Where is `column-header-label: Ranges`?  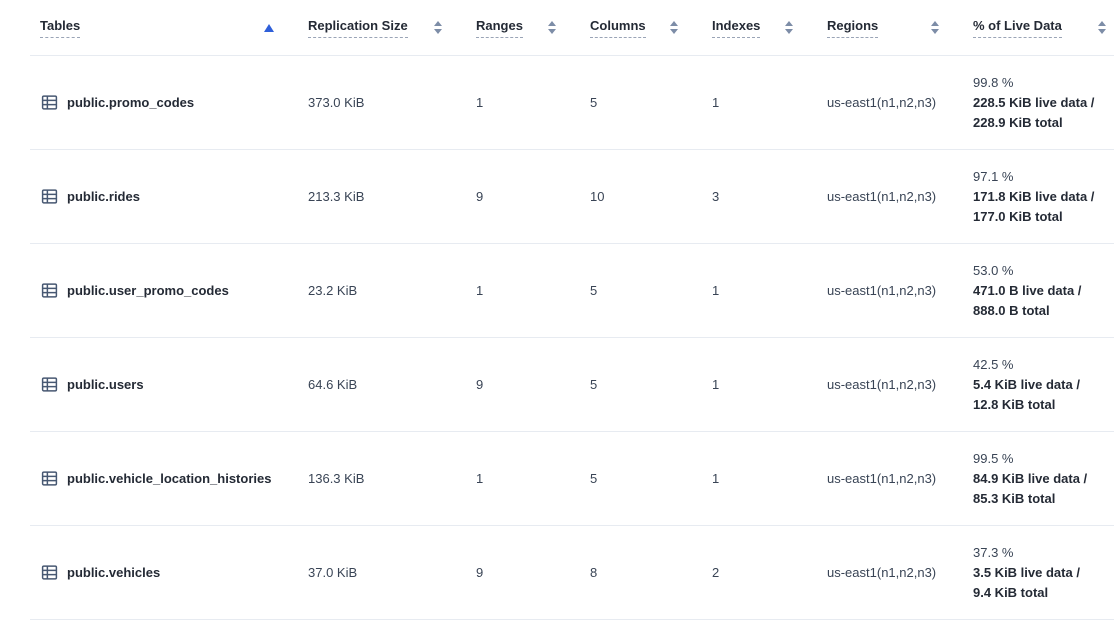 column-header-label: Ranges is located at coordinates (499, 28).